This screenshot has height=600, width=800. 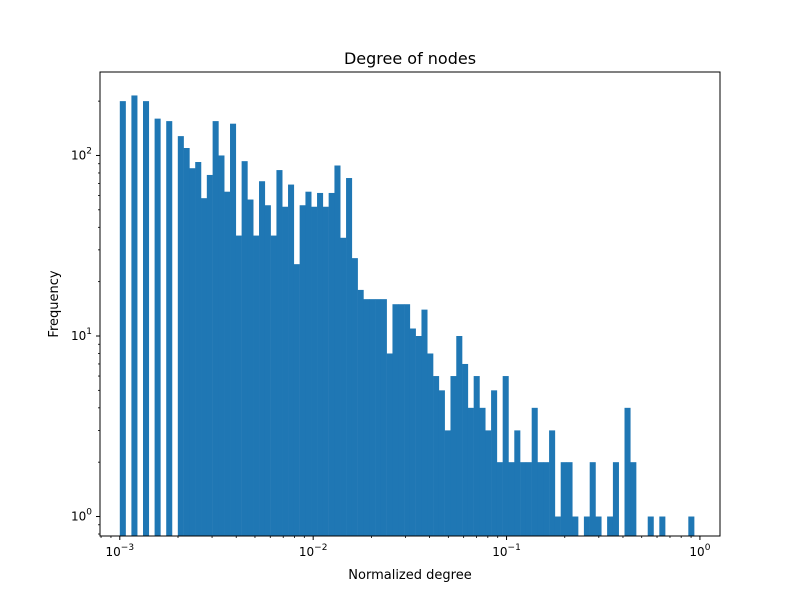 What do you see at coordinates (85, 317) in the screenshot?
I see `y-axis-ticks: 10⁰ 10¹ 10²` at bounding box center [85, 317].